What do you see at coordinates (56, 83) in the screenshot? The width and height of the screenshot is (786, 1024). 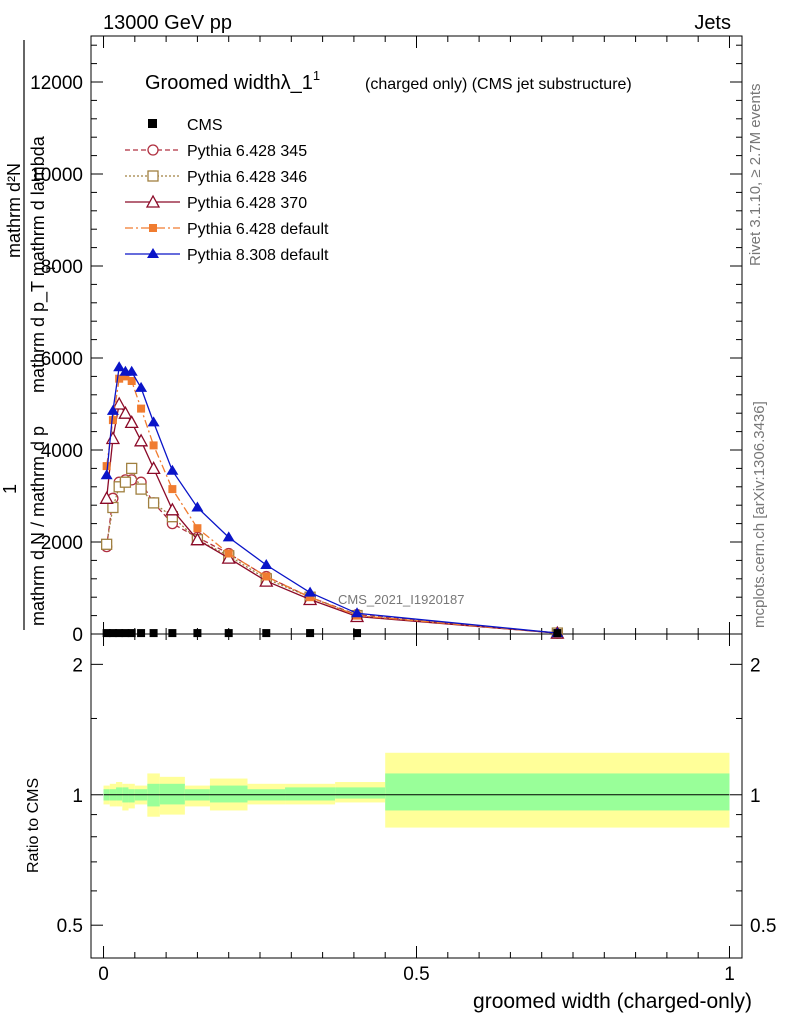 I see `main-ytick-label: 12000` at bounding box center [56, 83].